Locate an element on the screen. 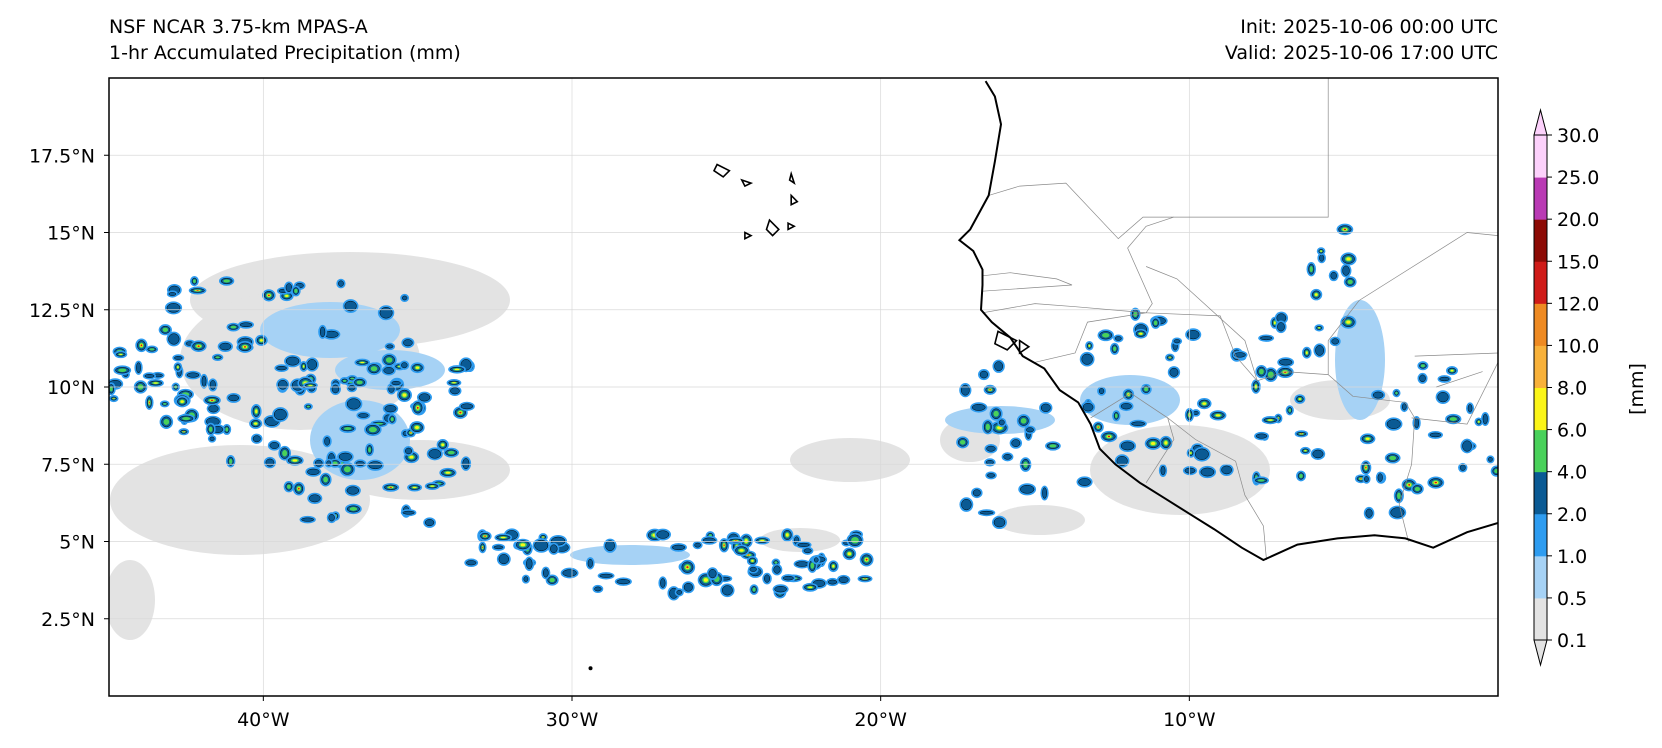 The image size is (1662, 748). colorbar-extend-max is located at coordinates (1540, 122).